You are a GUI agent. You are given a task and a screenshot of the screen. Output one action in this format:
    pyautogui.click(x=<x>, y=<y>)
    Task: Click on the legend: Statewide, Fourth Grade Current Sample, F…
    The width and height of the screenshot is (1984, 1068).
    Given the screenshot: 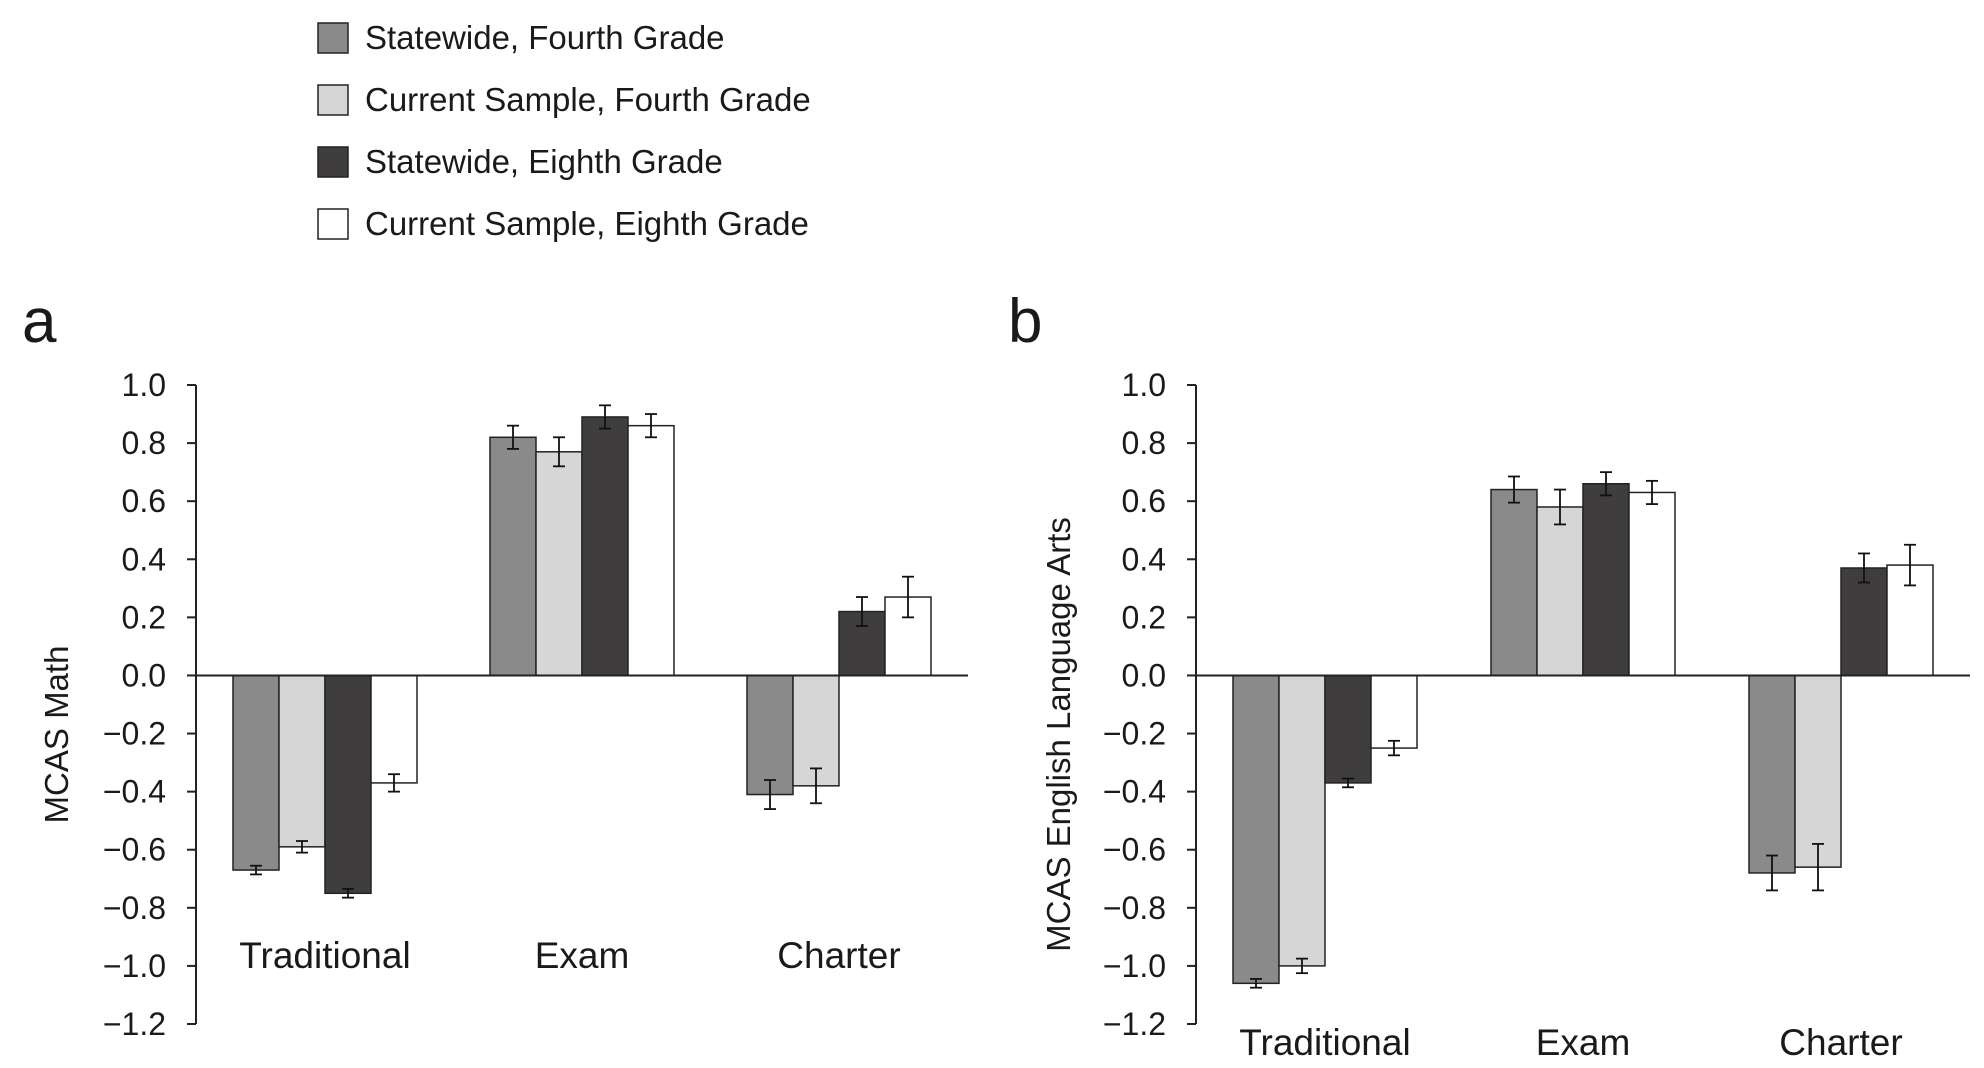 What is the action you would take?
    pyautogui.click(x=564, y=130)
    